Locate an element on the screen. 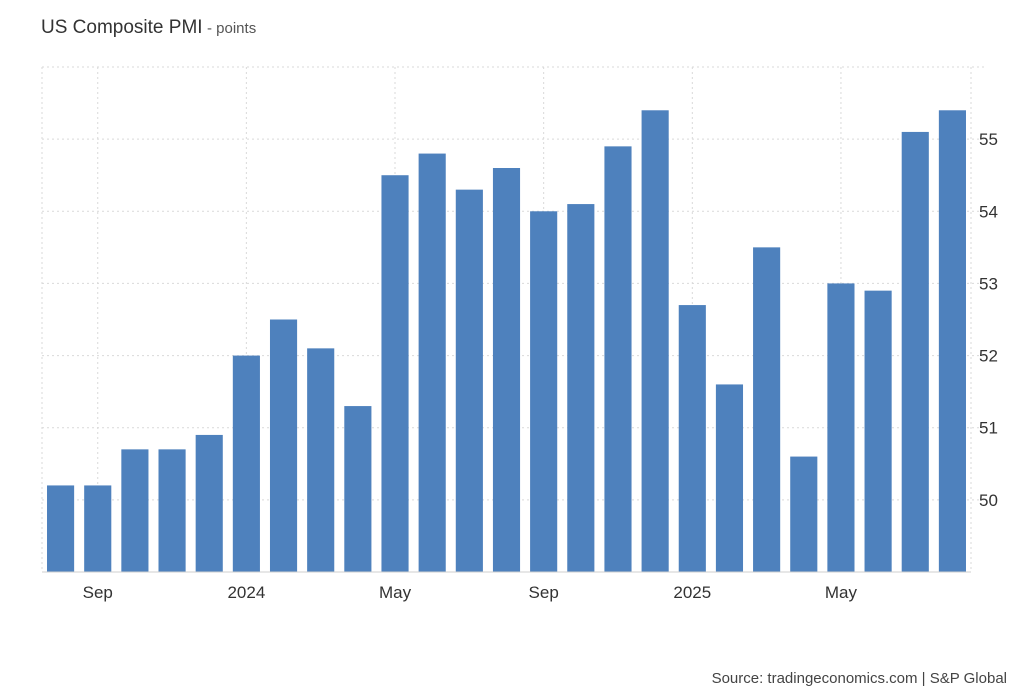 The height and width of the screenshot is (700, 1024). y-axis: 50 51 52 53 54 55 is located at coordinates (988, 320).